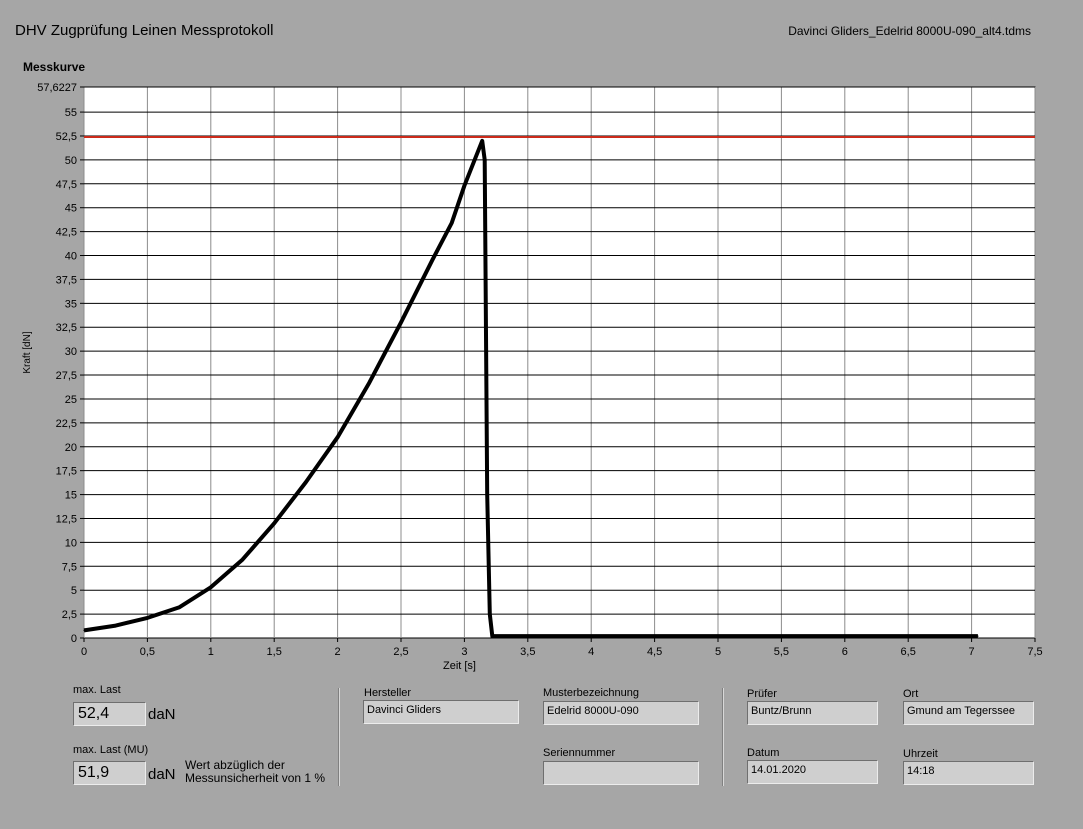 This screenshot has width=1083, height=829. What do you see at coordinates (147, 652) in the screenshot?
I see `x-tick-label: 0,5` at bounding box center [147, 652].